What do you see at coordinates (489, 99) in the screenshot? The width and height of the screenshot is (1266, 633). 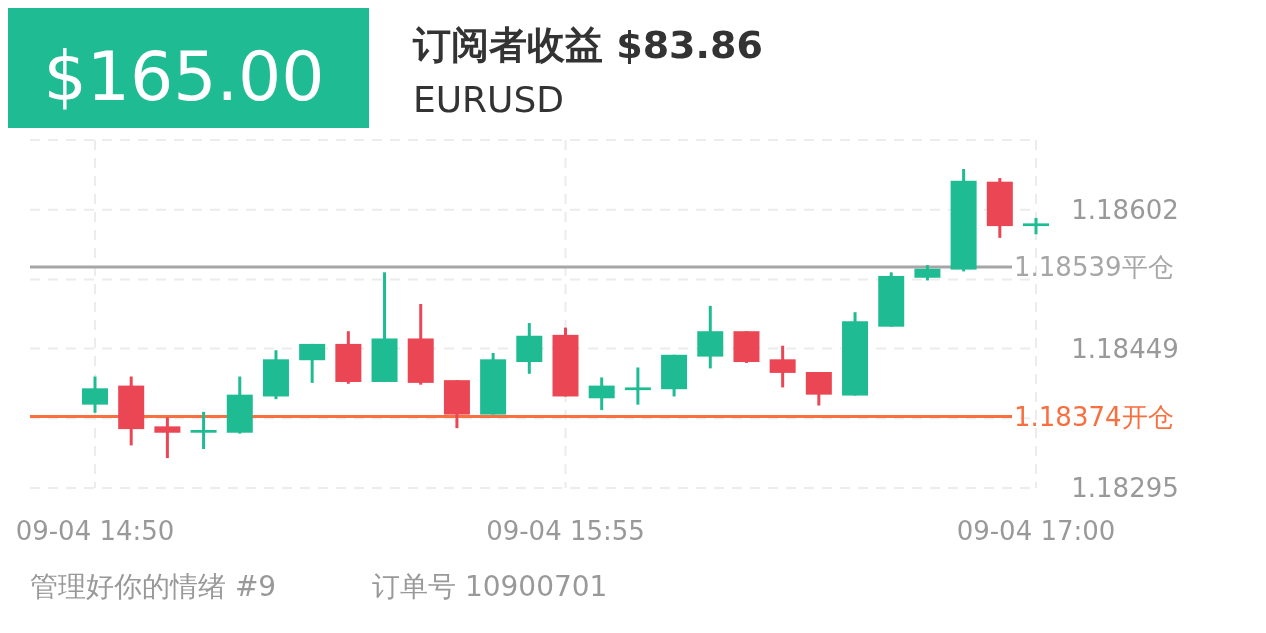 I see `chart-subtitle: EURUSD` at bounding box center [489, 99].